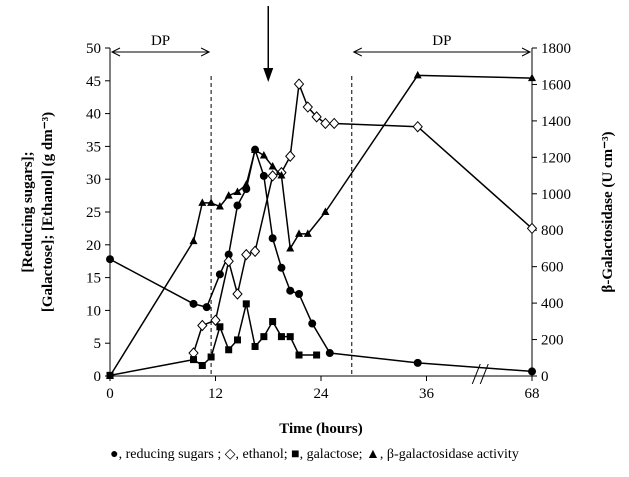  What do you see at coordinates (93, 115) in the screenshot?
I see `y-left-tick-label: 40` at bounding box center [93, 115].